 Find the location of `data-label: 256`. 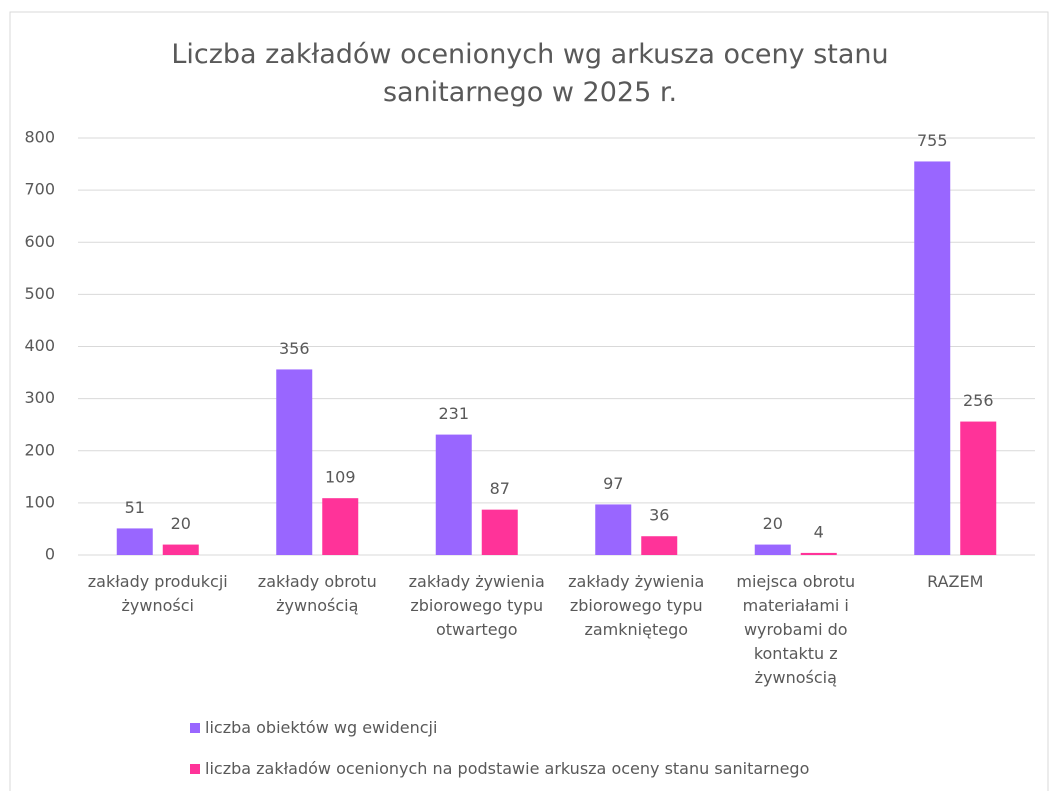

data-label: 256 is located at coordinates (978, 400).